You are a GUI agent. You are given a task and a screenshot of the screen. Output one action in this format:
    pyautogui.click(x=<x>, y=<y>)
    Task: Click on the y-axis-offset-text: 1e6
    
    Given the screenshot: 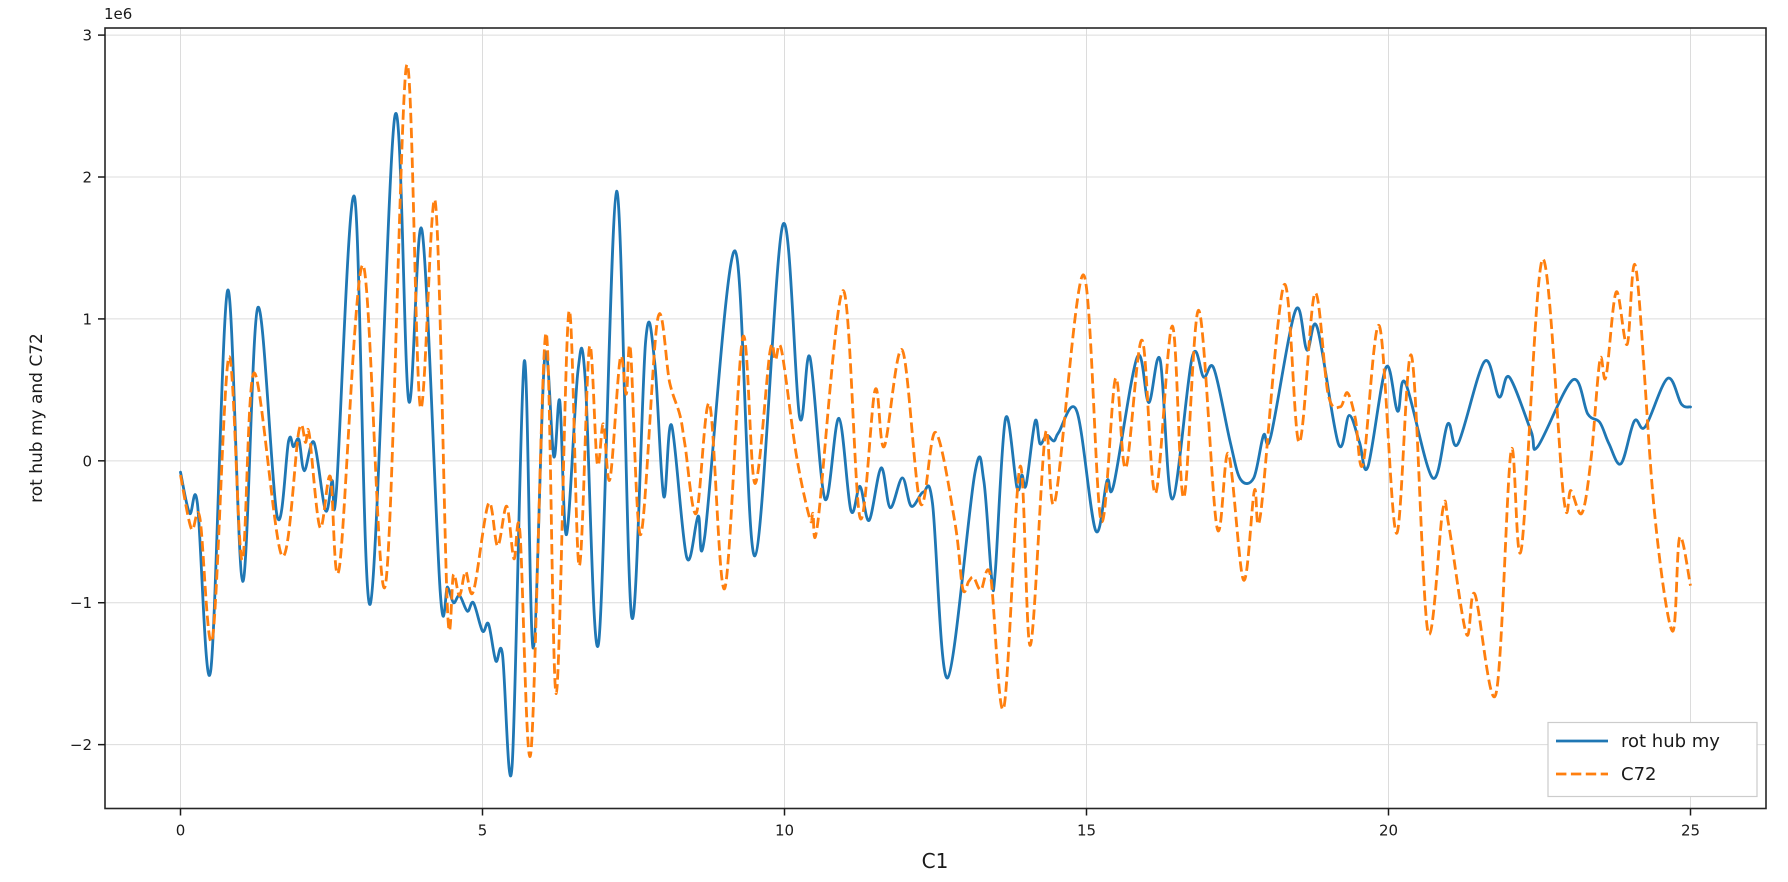 What is the action you would take?
    pyautogui.click(x=118, y=14)
    